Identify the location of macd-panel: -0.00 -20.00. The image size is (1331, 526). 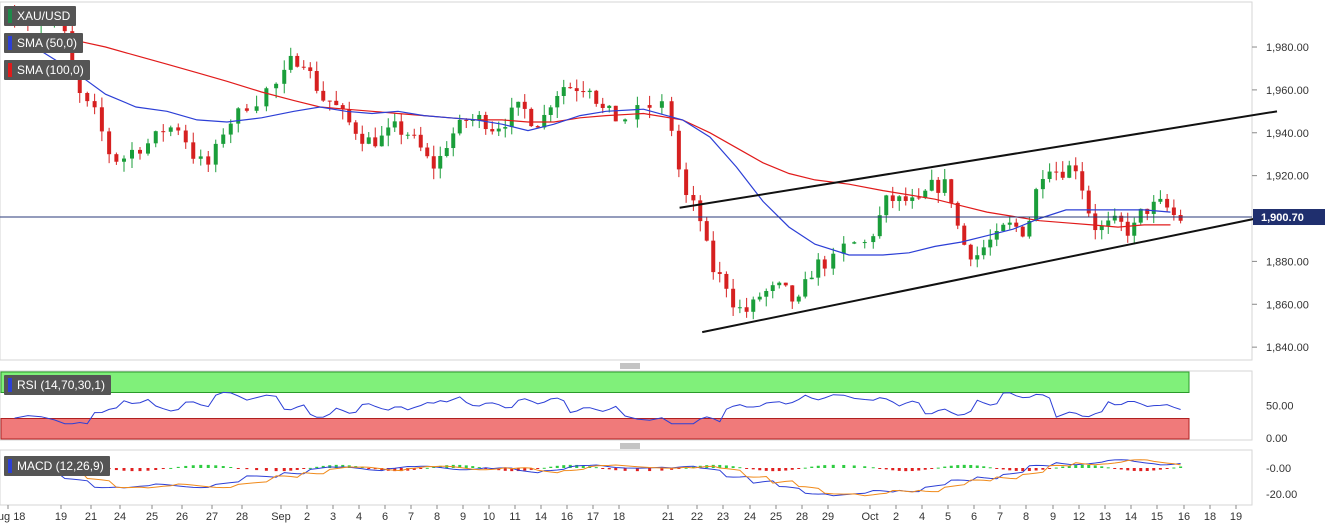
(648, 477).